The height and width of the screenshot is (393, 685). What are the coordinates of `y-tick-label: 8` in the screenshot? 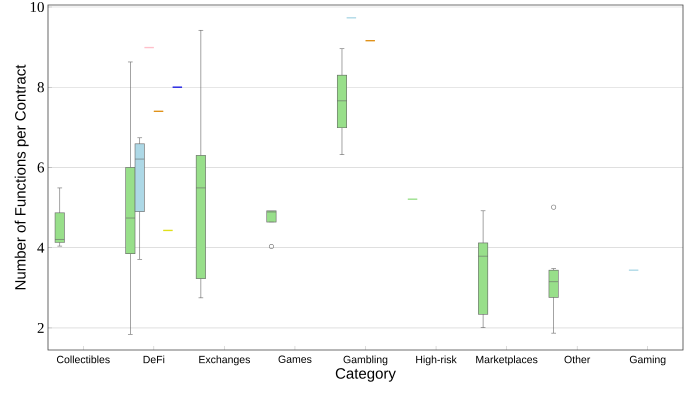 It's located at (41, 87).